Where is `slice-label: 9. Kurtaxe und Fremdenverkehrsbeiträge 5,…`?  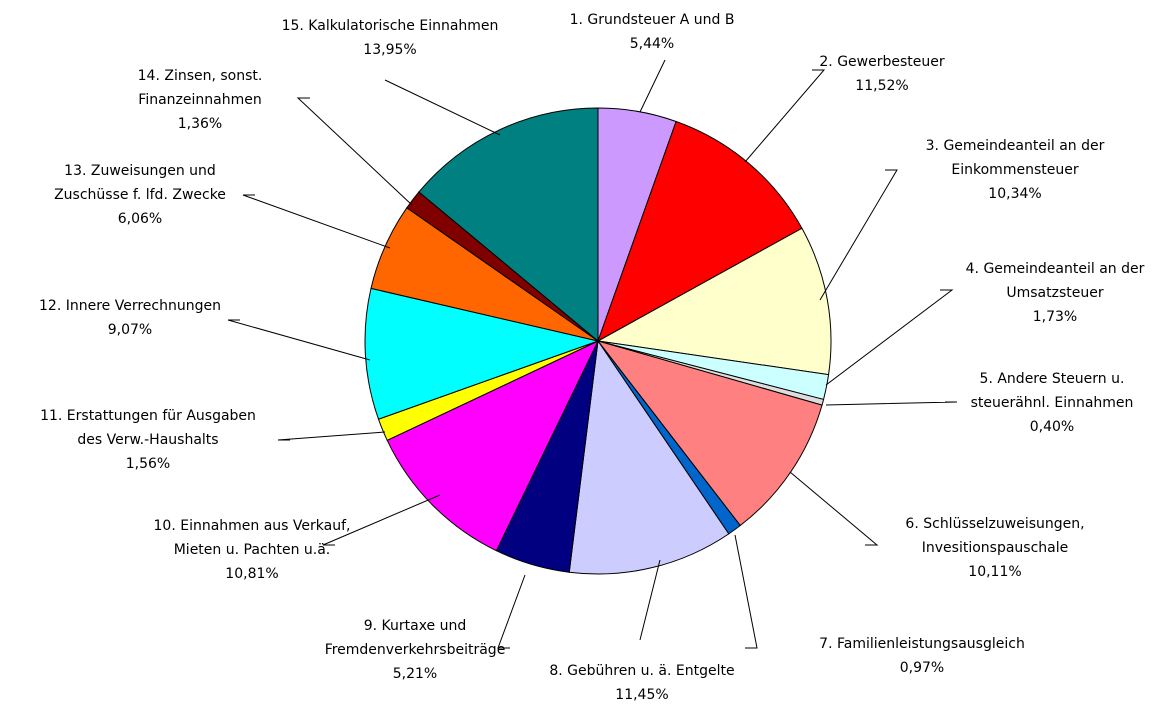 slice-label: 9. Kurtaxe und Fremdenverkehrsbeiträge 5,… is located at coordinates (415, 650).